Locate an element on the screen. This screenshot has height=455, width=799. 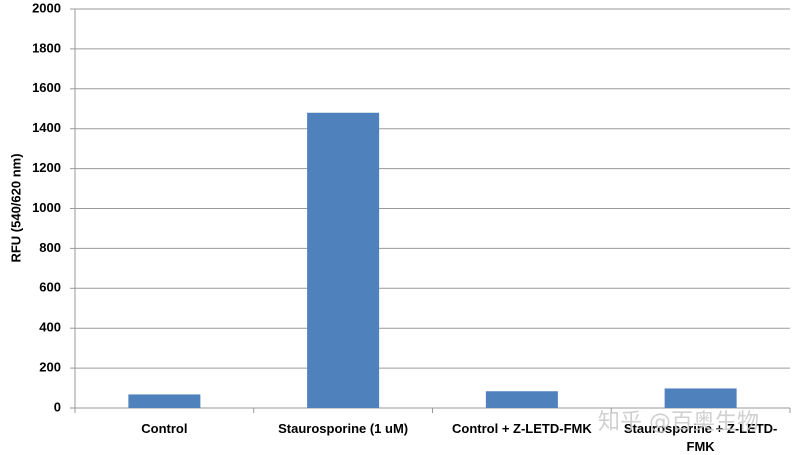
y-tick-label: 1600 is located at coordinates (46, 87).